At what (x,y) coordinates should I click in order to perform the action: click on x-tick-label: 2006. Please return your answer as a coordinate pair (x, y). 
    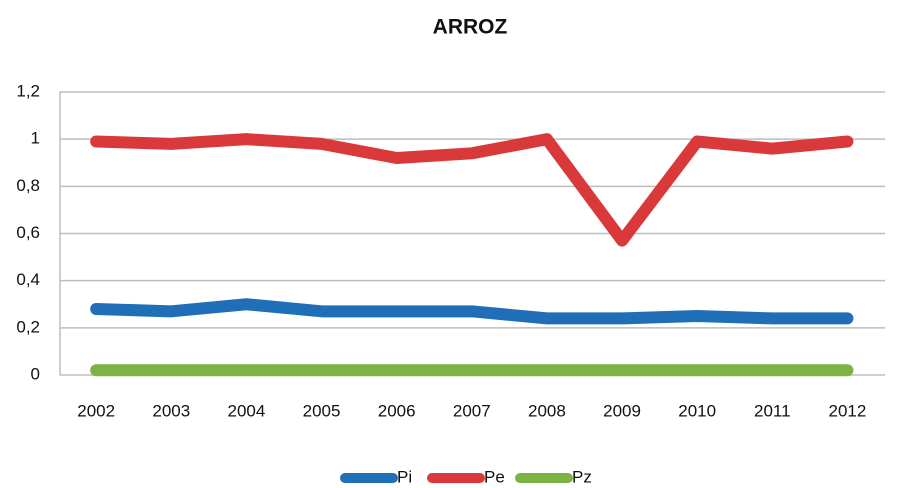
    Looking at the image, I should click on (397, 410).